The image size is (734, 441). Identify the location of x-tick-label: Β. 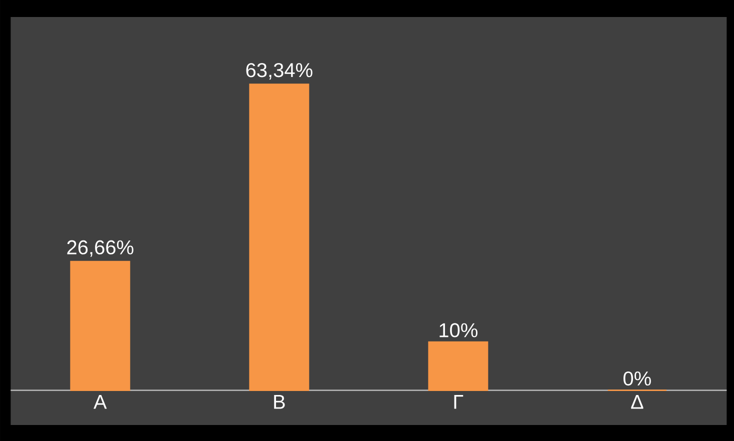
(279, 402).